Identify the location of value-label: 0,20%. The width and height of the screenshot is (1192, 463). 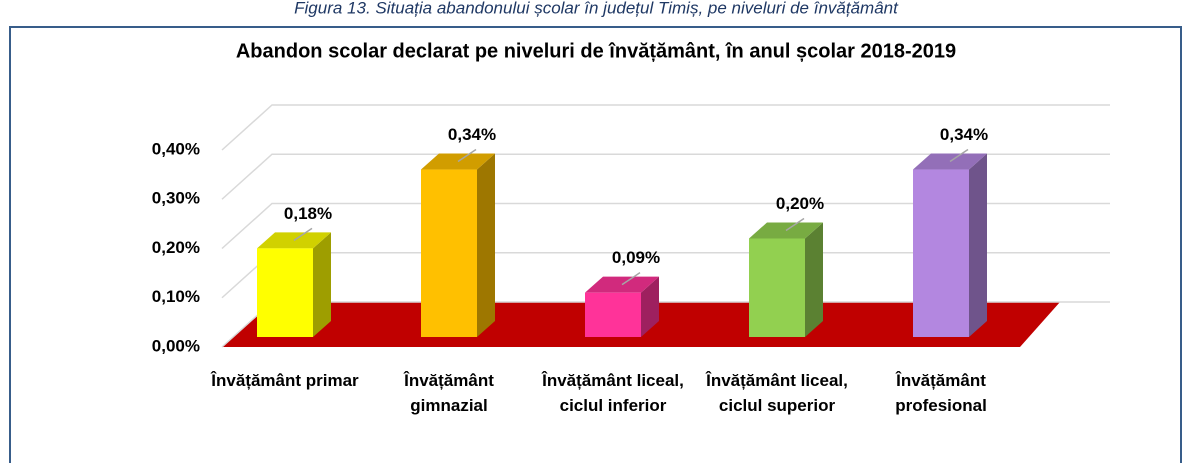
(800, 203).